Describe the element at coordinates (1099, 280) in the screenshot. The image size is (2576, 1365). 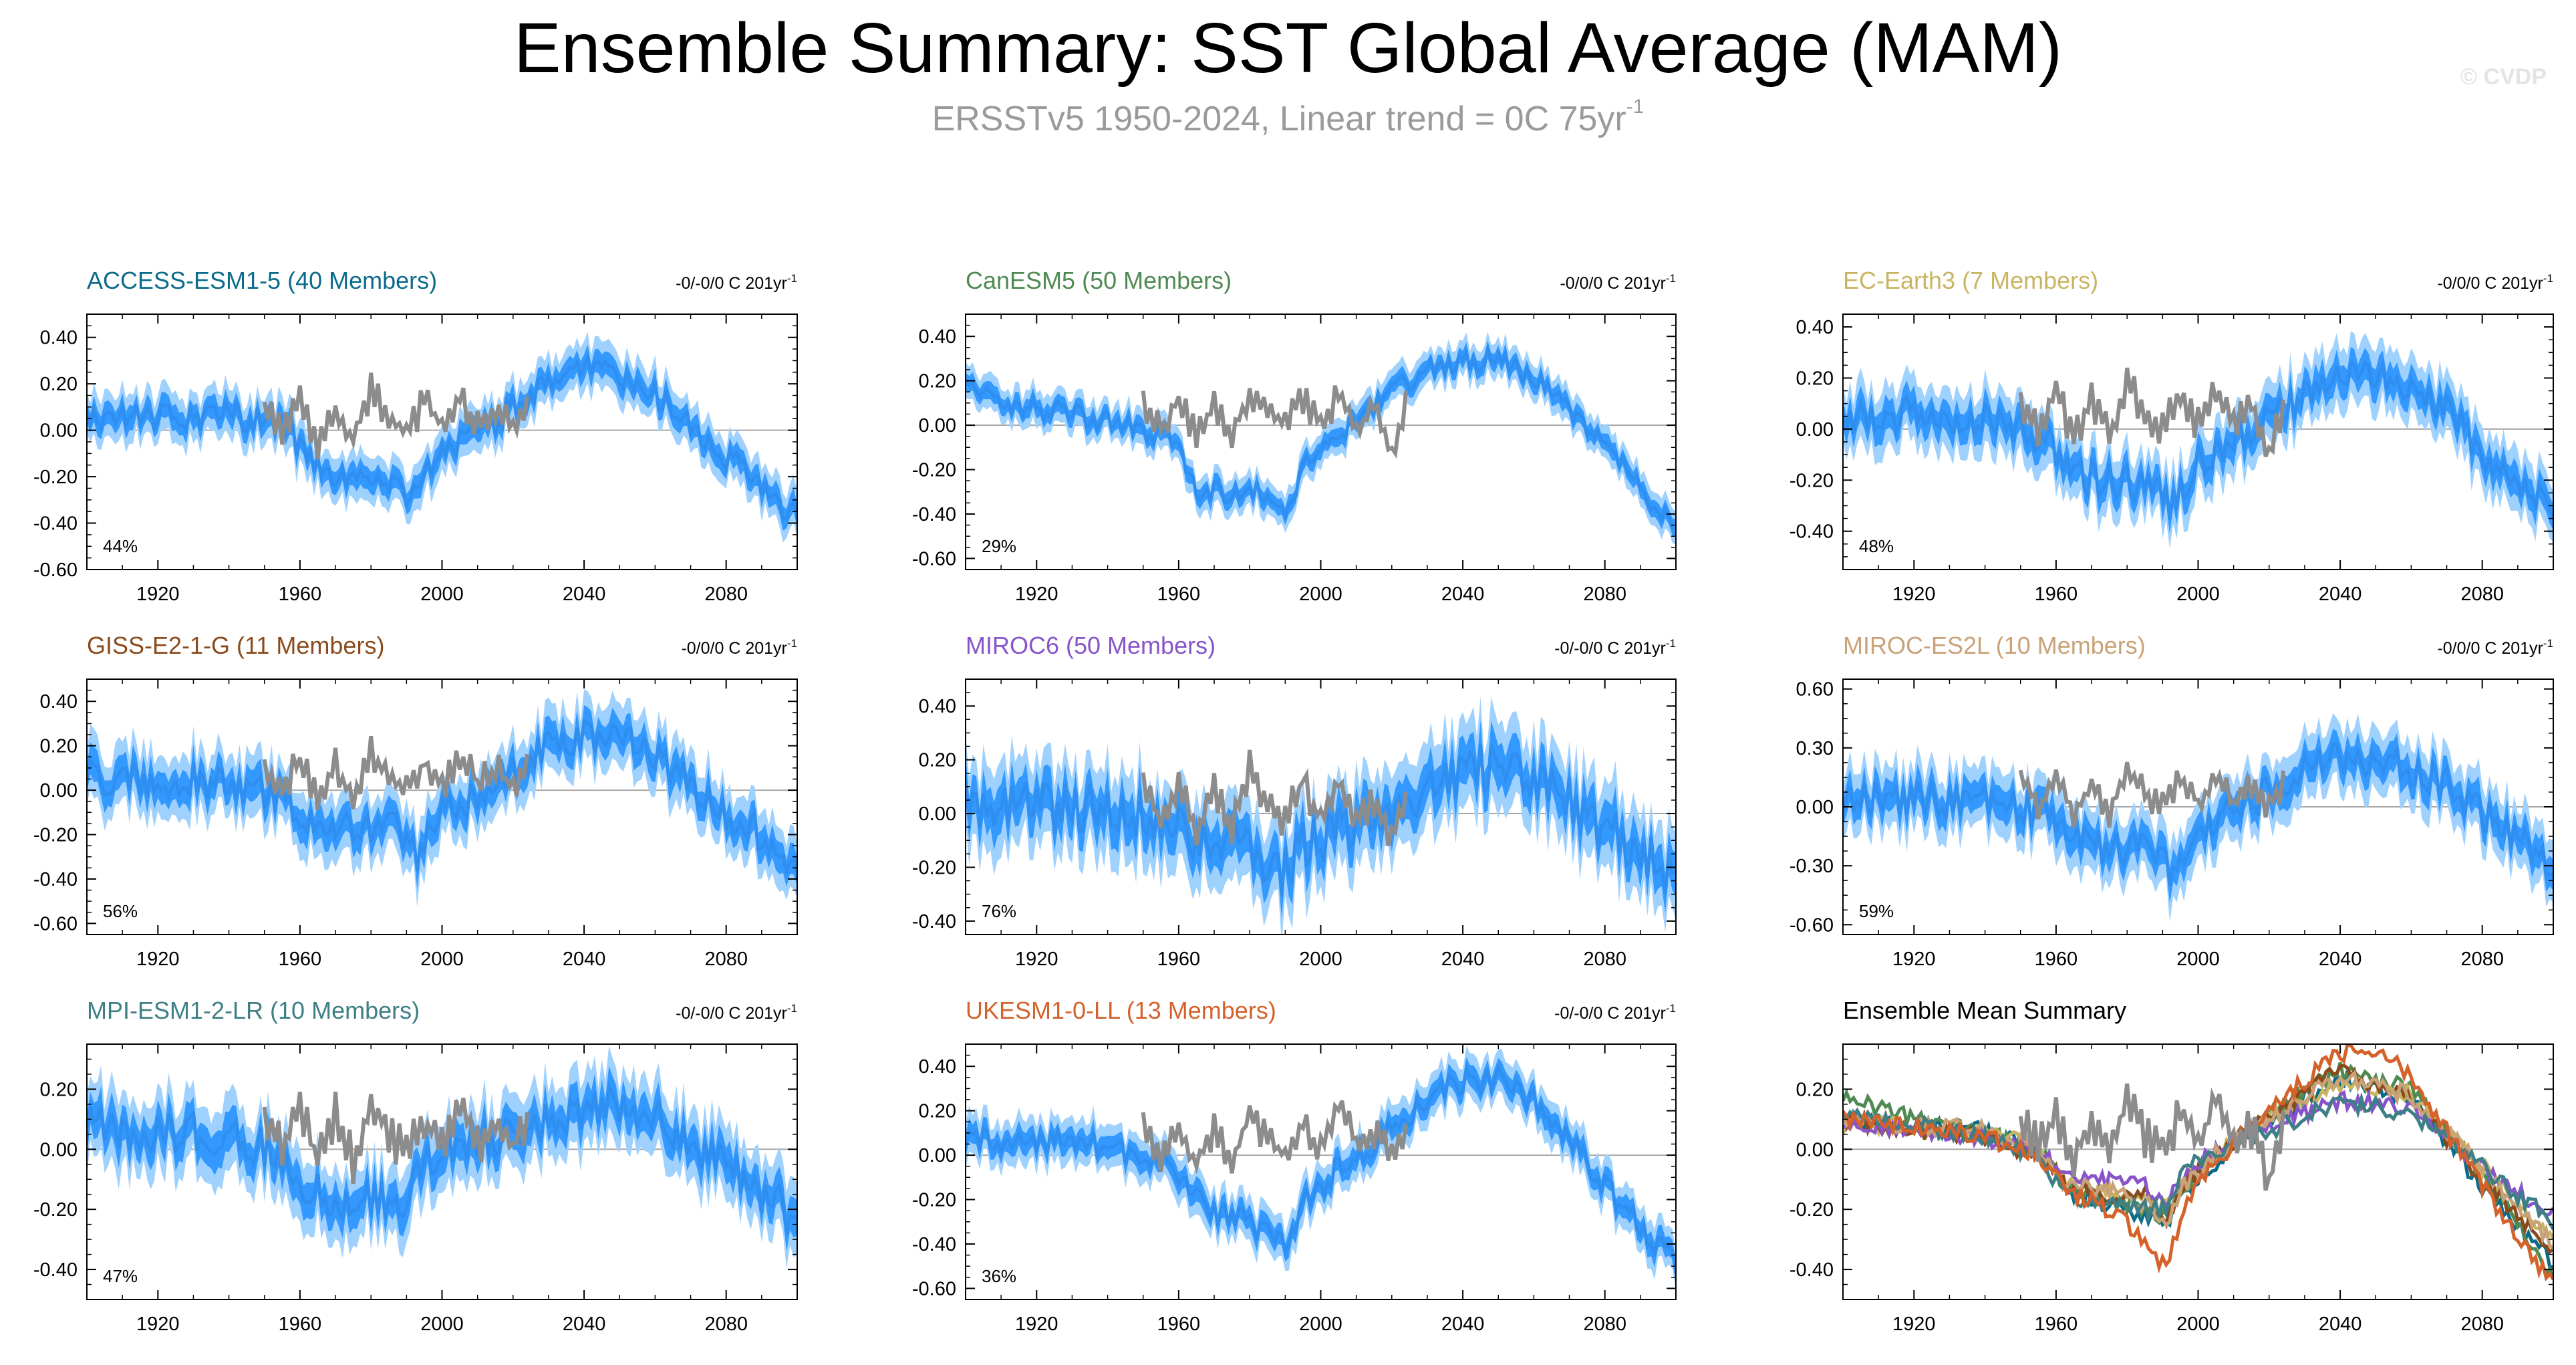
I see `panel-title: CanESM5 (50 Members)` at that location.